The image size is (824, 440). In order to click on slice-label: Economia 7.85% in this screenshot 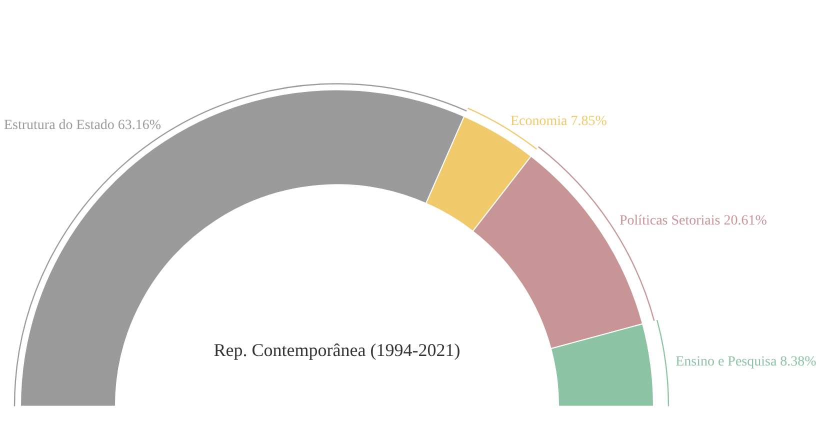, I will do `click(559, 122)`.